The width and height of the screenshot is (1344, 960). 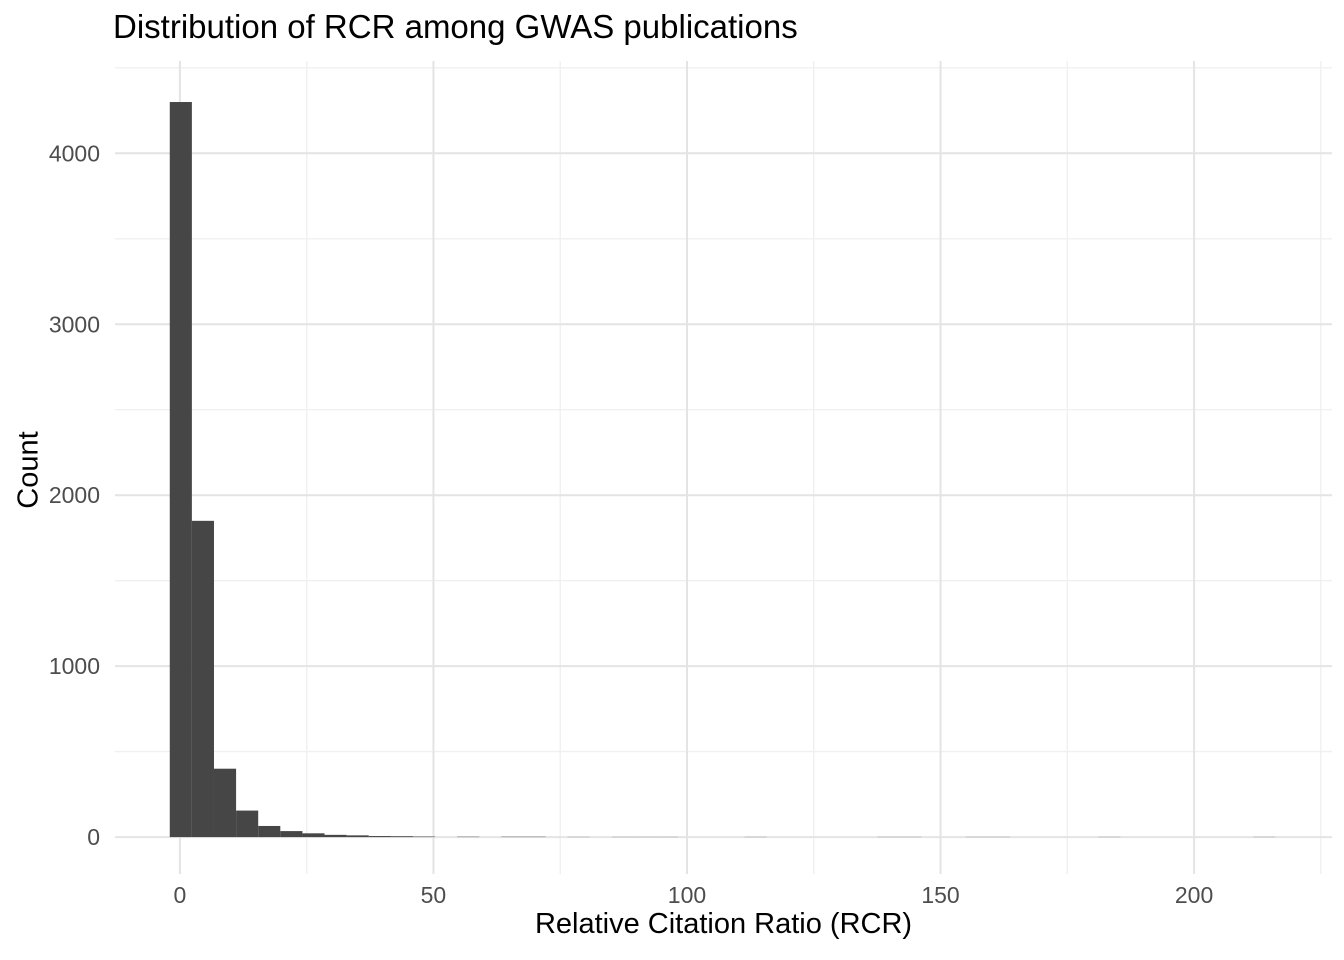 I want to click on x-tick-labels: 0 50 100 150 200, so click(x=694, y=895).